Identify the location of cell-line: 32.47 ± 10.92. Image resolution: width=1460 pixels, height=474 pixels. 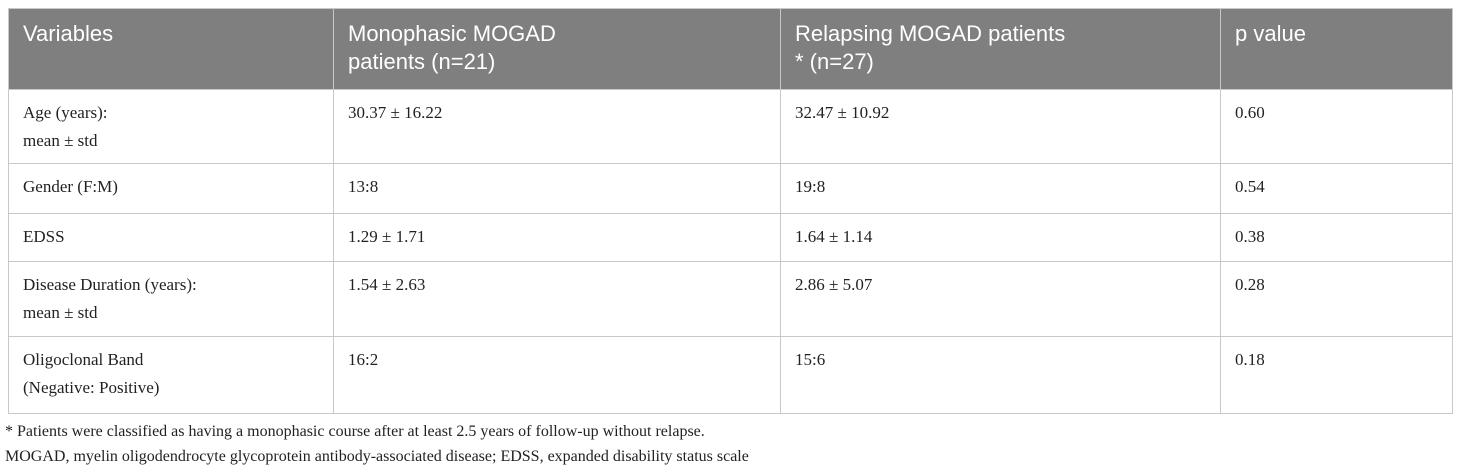
(842, 112).